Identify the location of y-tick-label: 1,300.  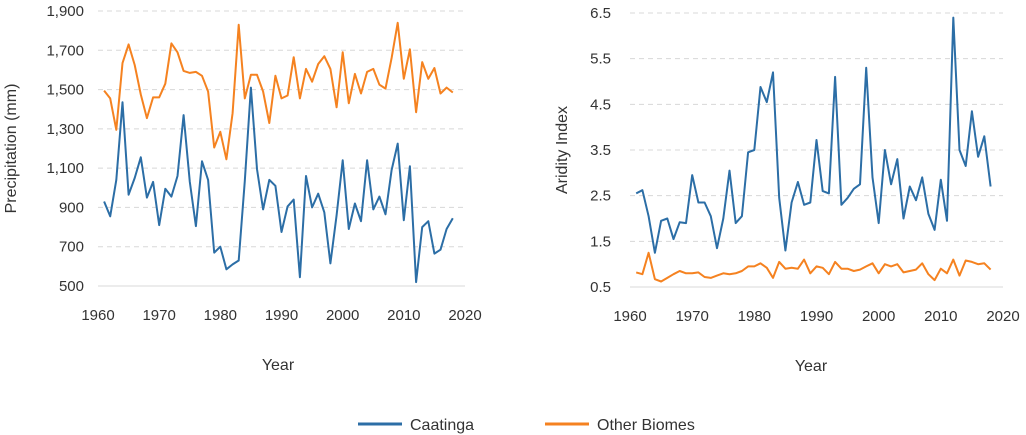
(65, 129).